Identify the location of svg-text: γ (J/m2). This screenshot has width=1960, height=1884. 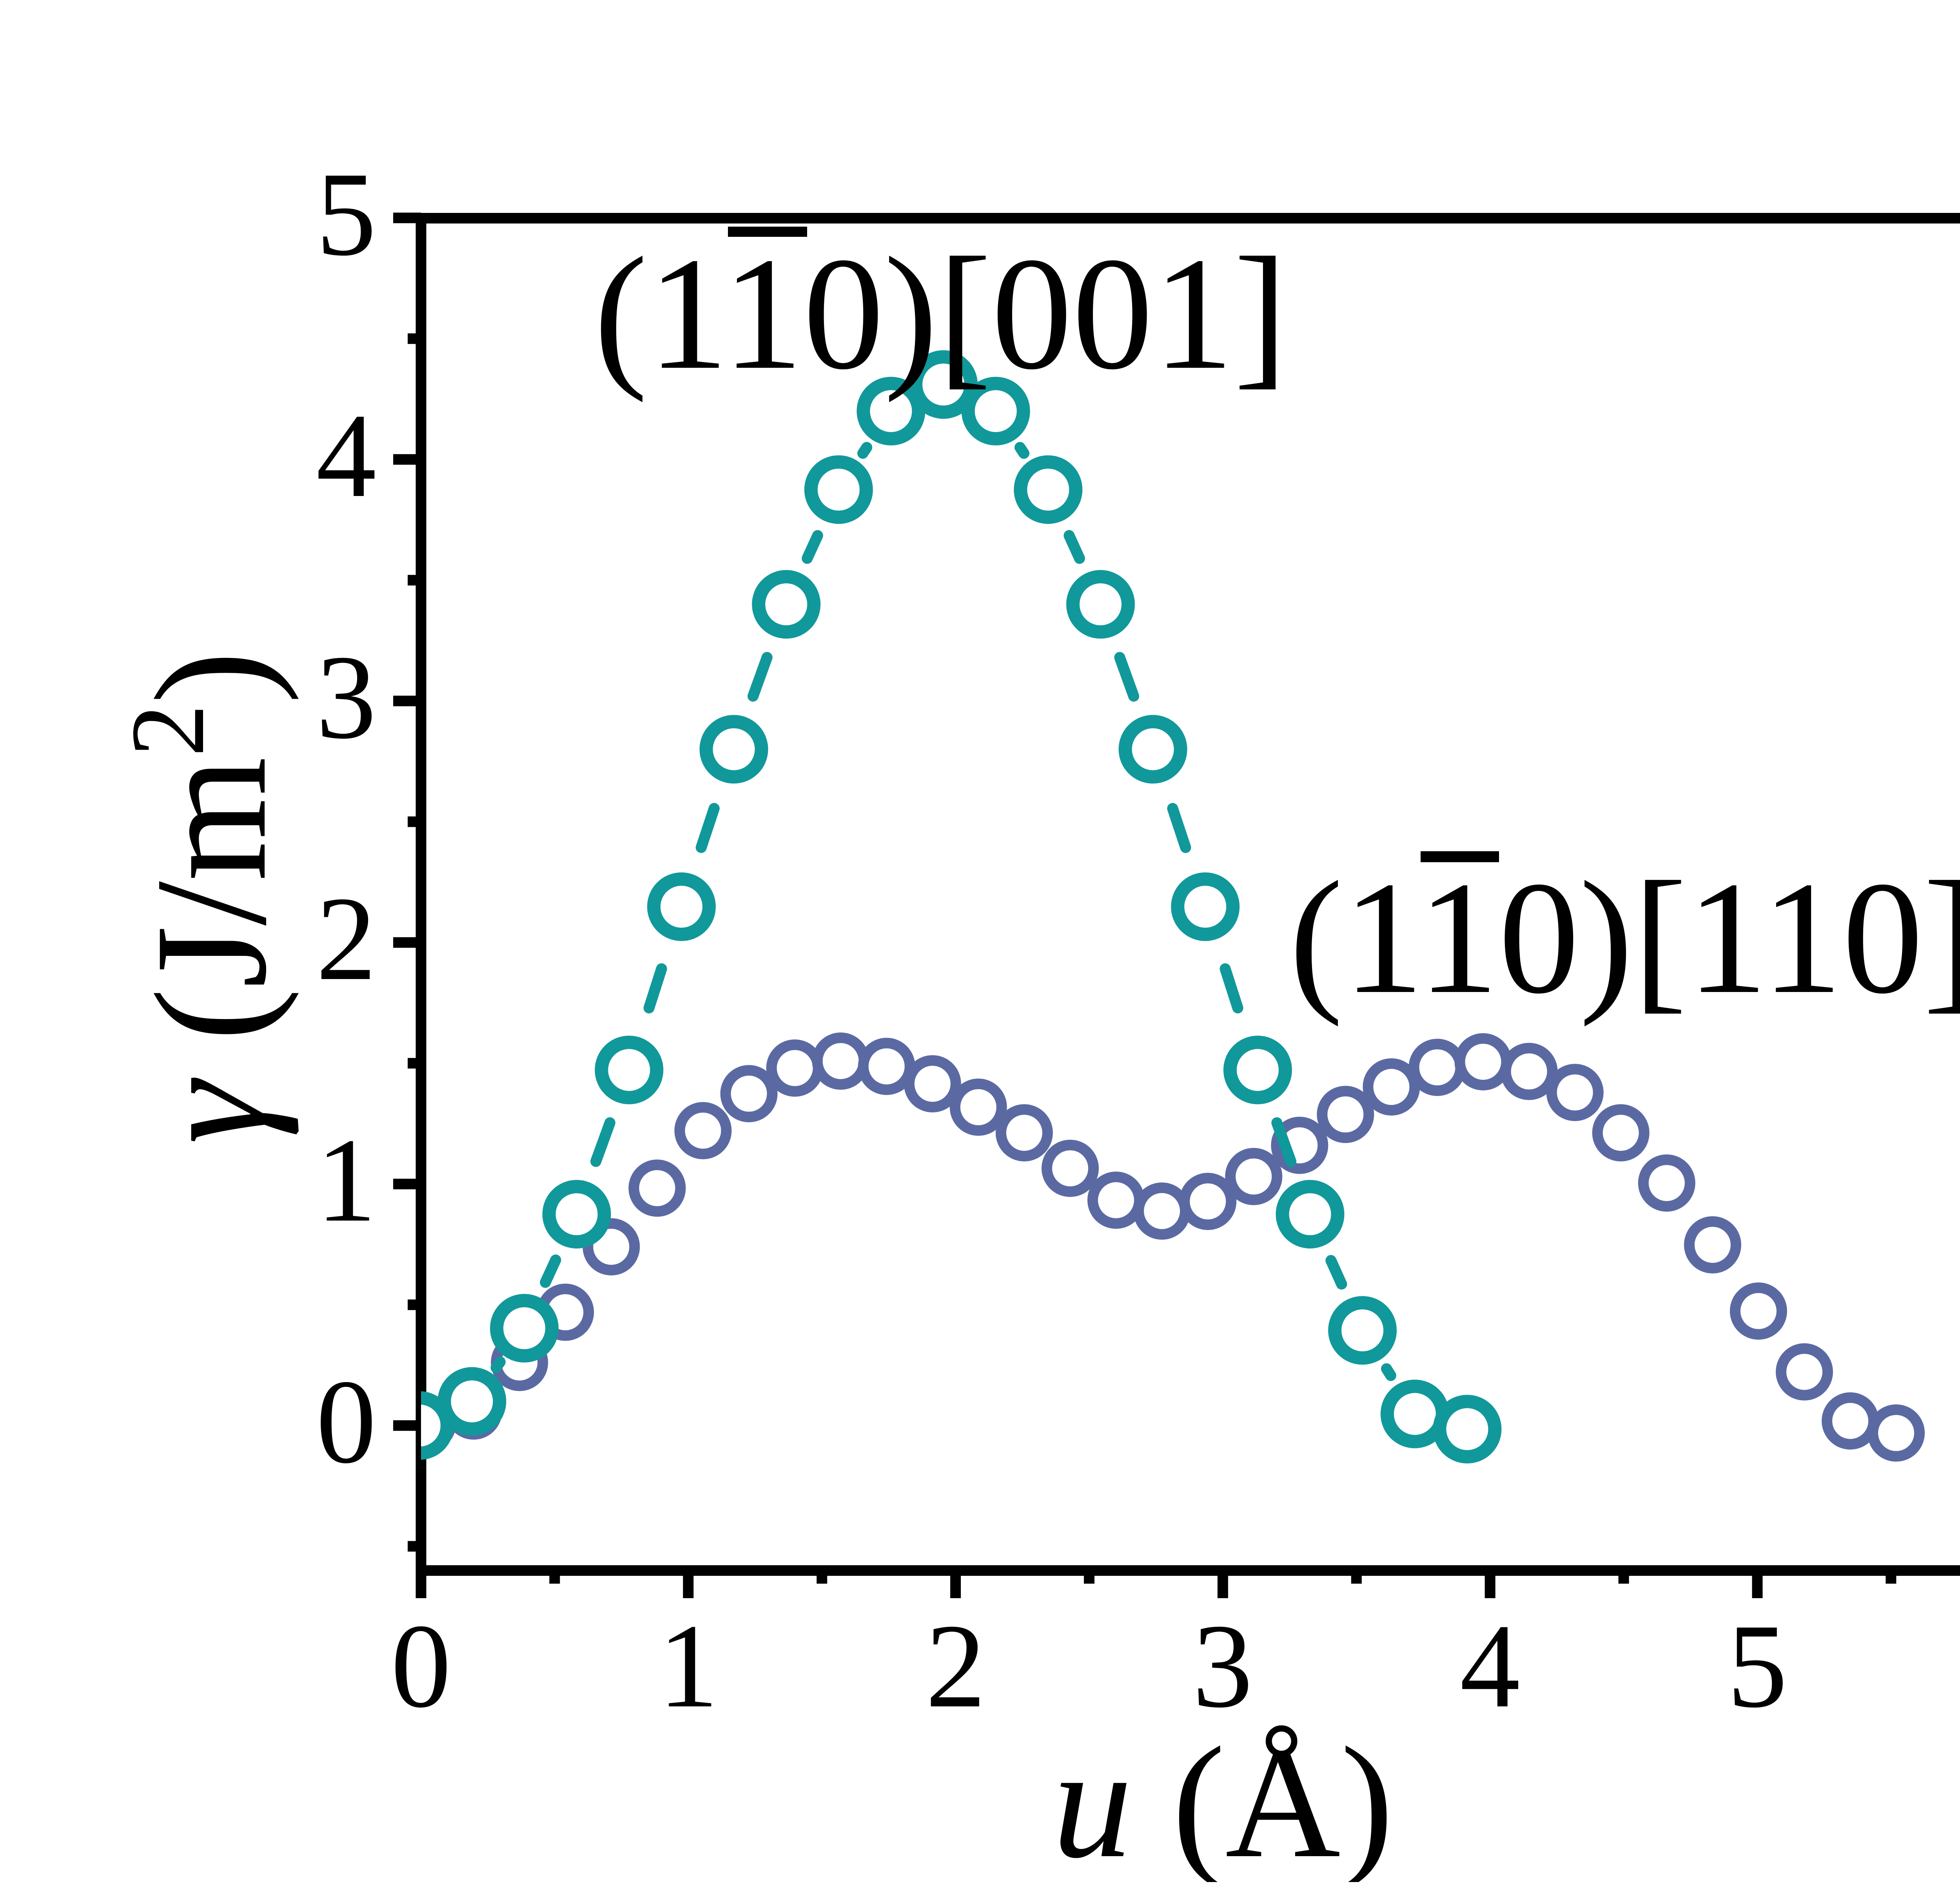
(204, 898).